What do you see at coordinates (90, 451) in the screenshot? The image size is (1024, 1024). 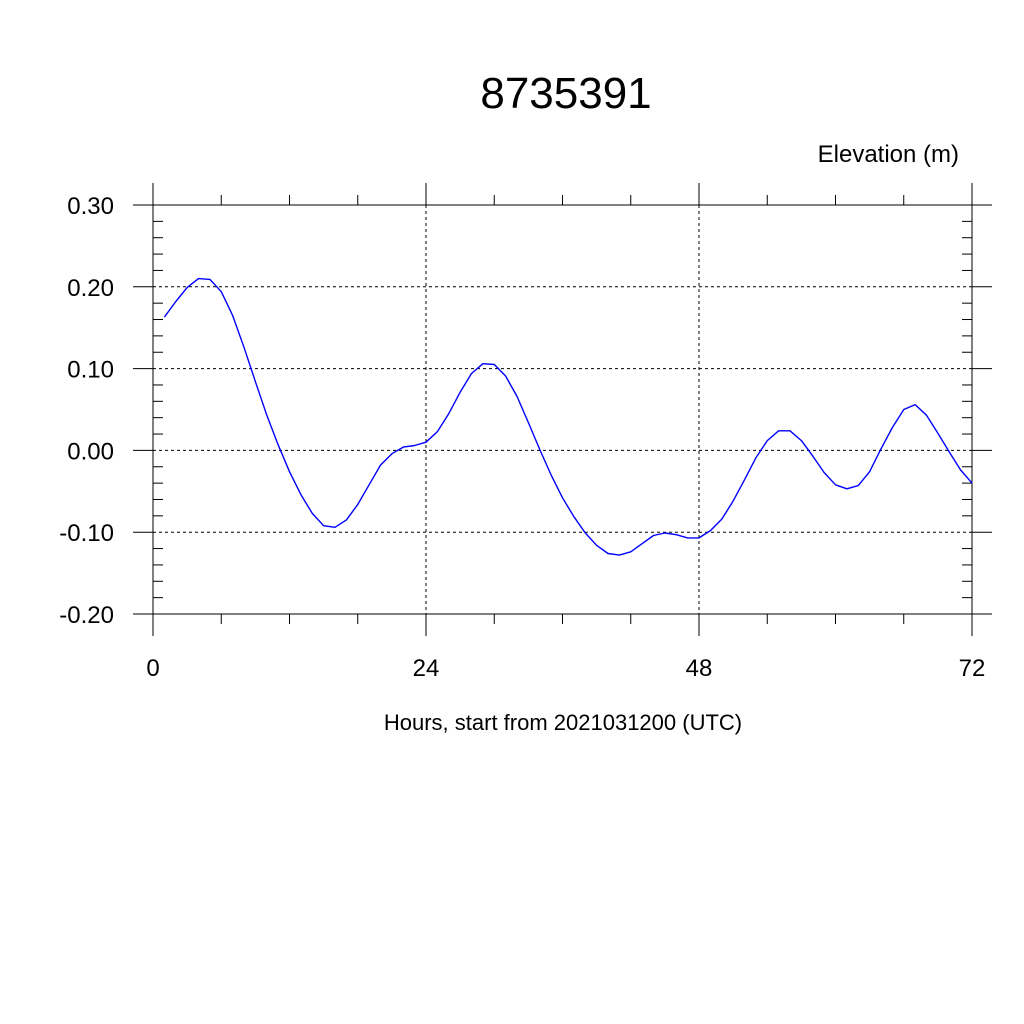 I see `y-tick-label: 0.00` at bounding box center [90, 451].